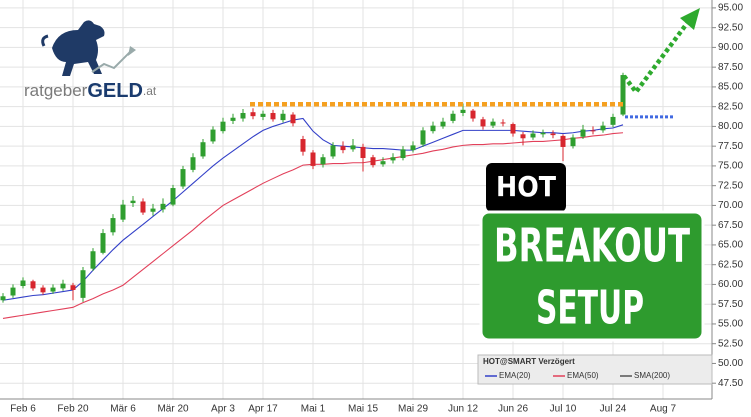 This screenshot has height=417, width=751. What do you see at coordinates (513, 409) in the screenshot?
I see `x-tick-label: Jun 26` at bounding box center [513, 409].